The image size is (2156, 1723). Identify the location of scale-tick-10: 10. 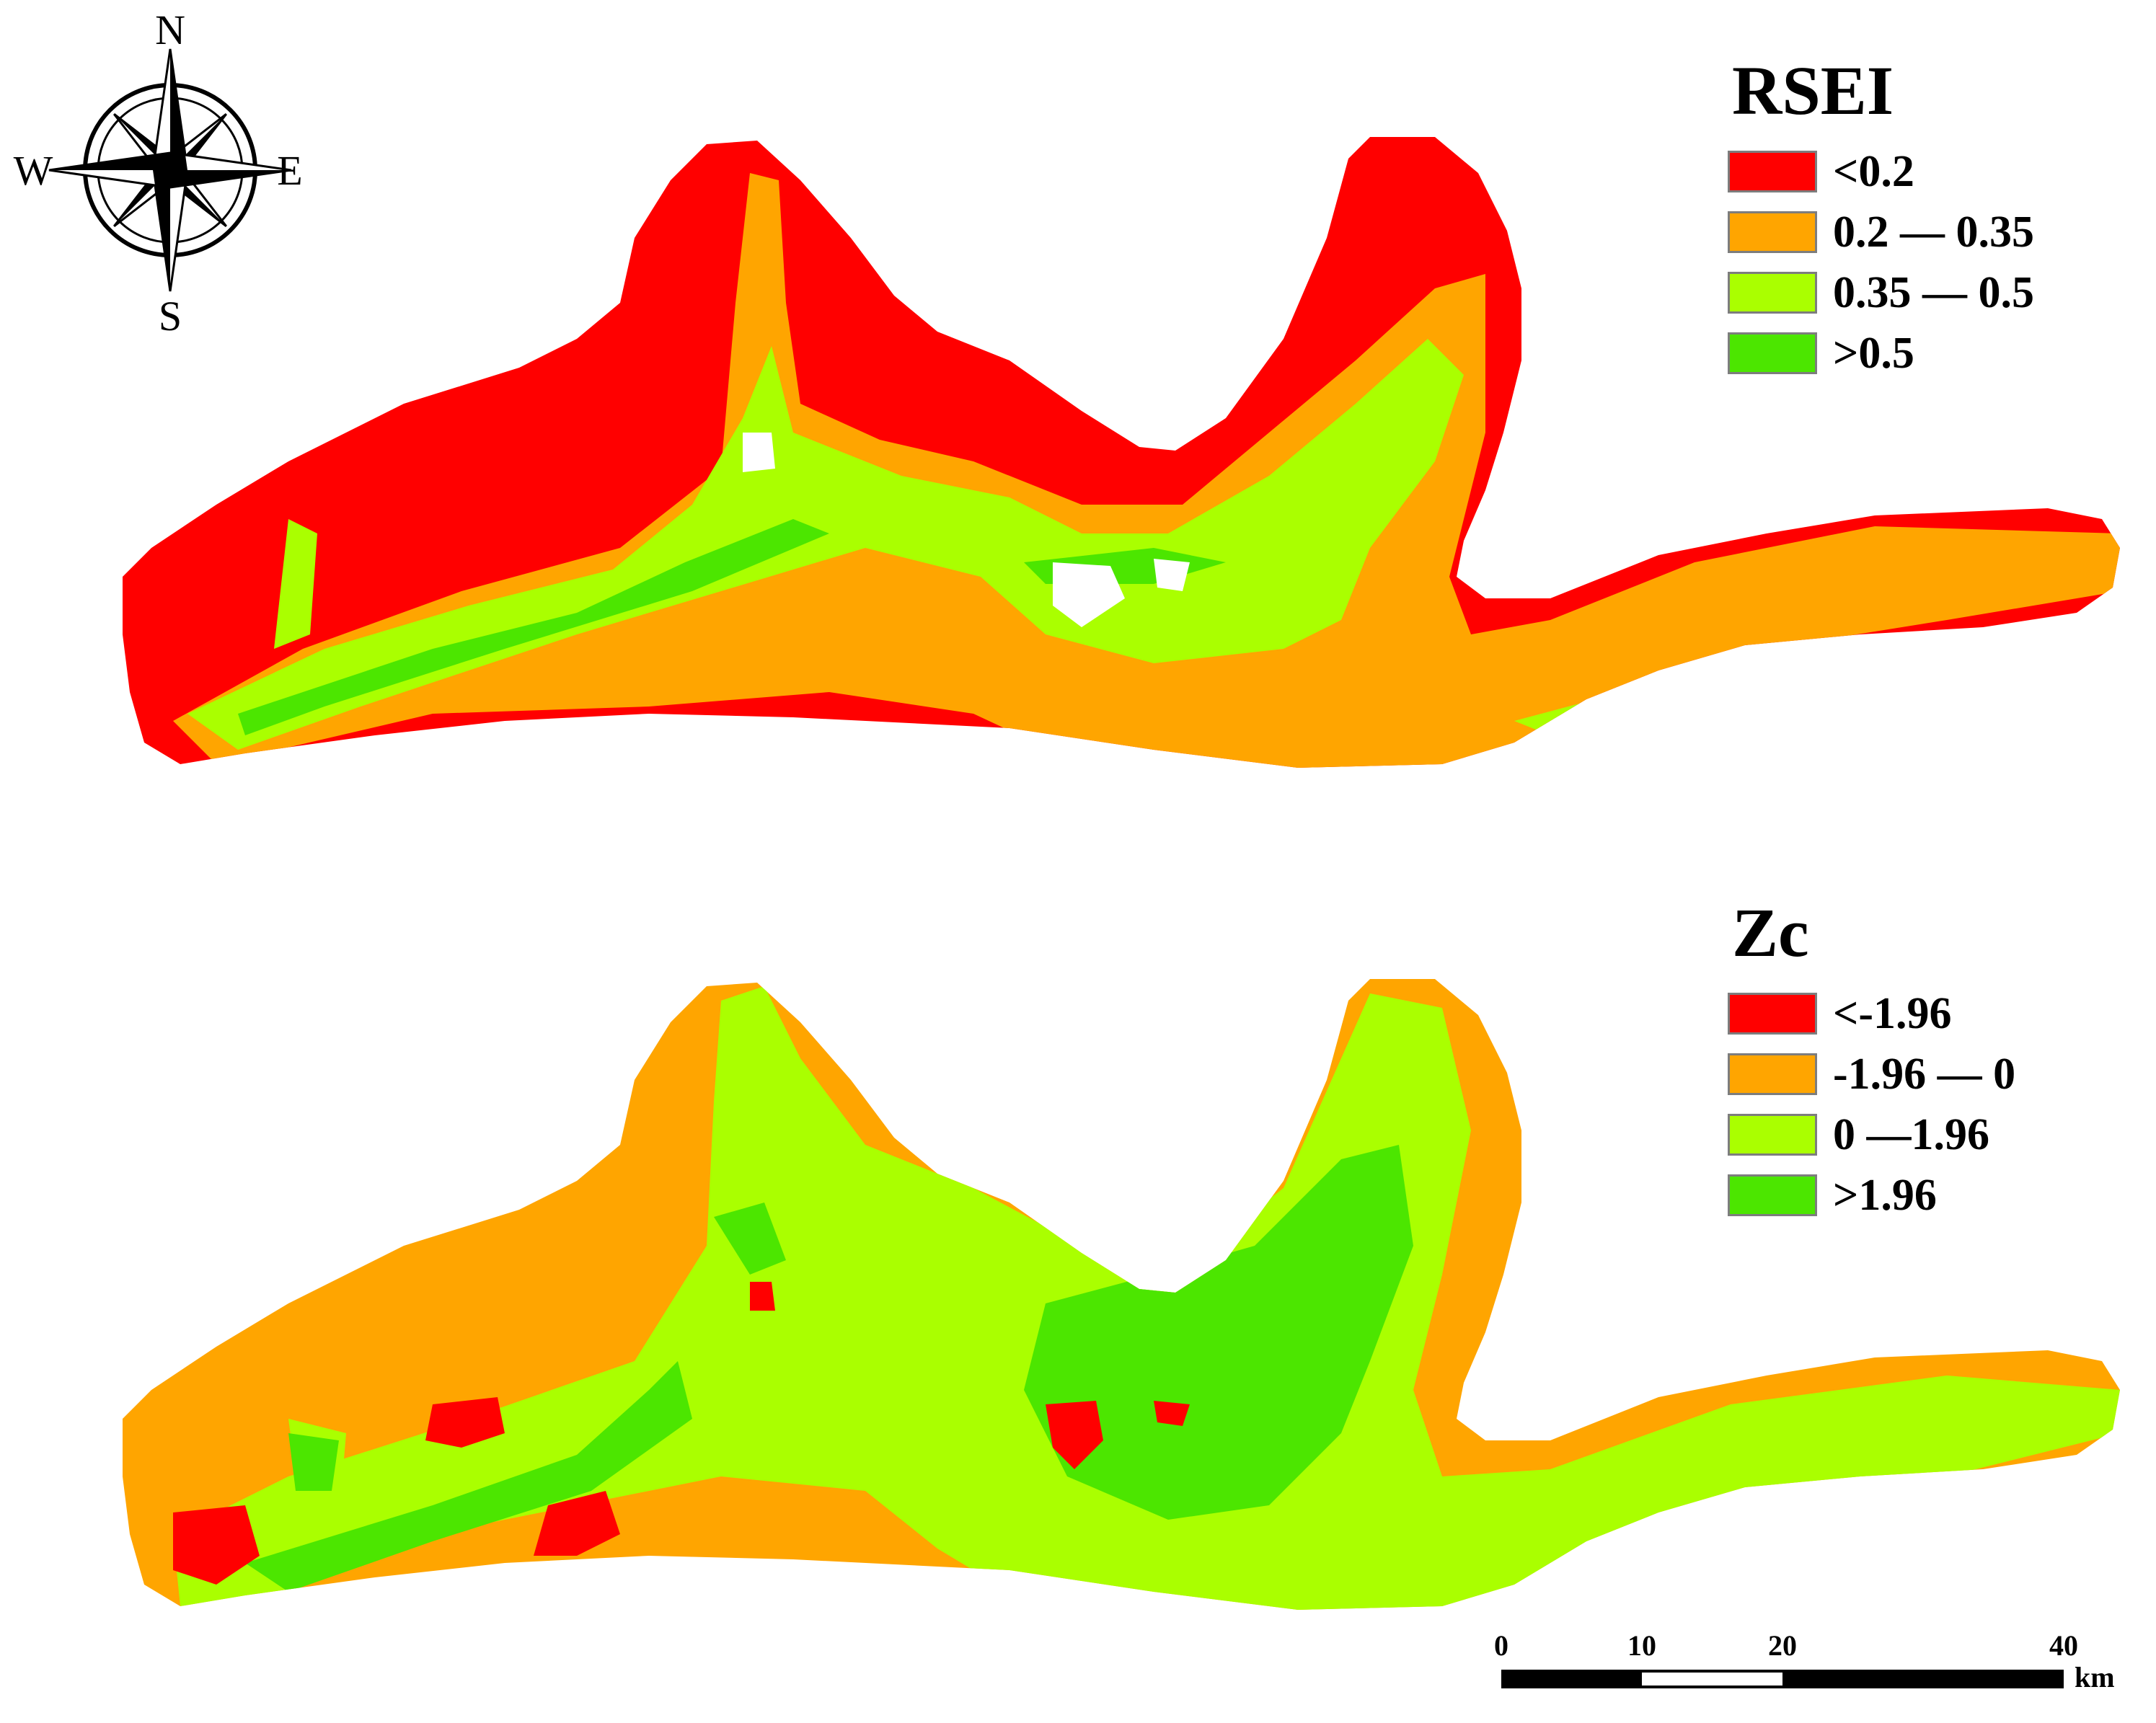
(1641, 1645).